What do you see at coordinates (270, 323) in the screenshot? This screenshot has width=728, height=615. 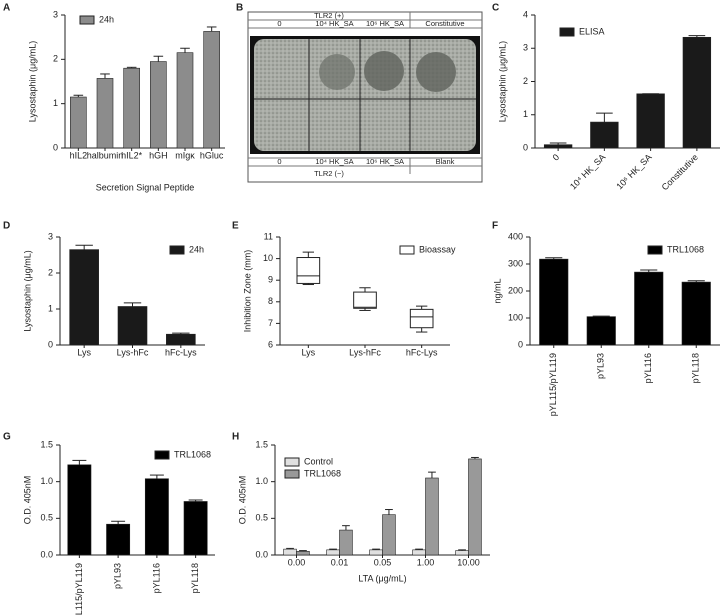 I see `y-tick-label: 7` at bounding box center [270, 323].